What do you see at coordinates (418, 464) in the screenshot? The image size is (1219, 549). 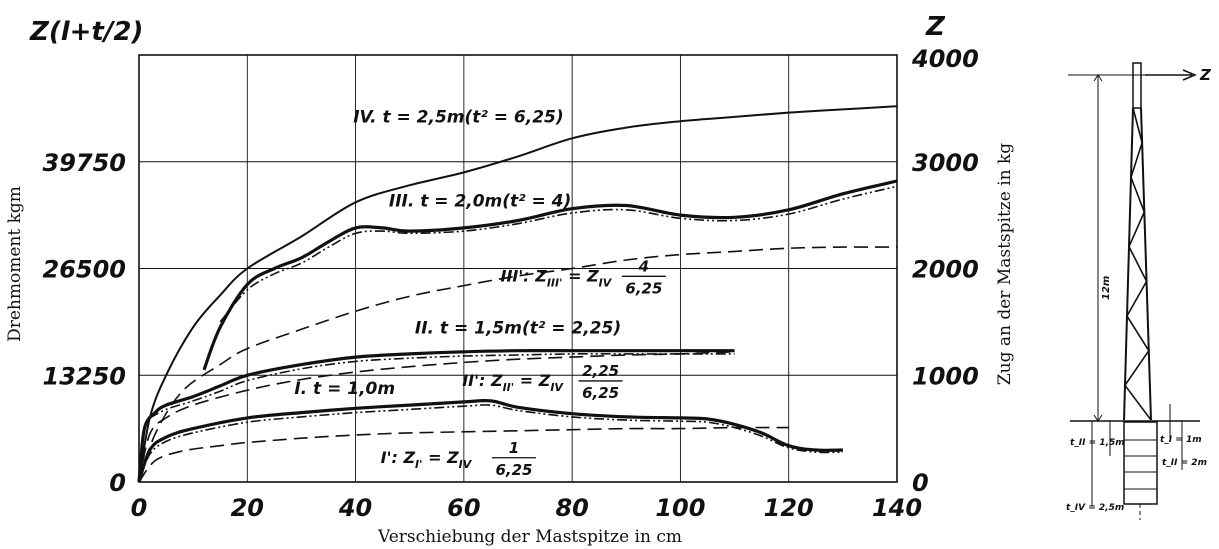 I see `formula-part: I'` at bounding box center [418, 464].